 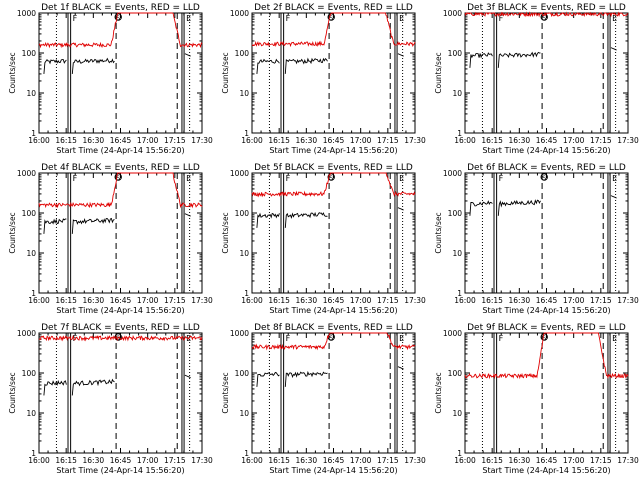 What do you see at coordinates (120, 8) in the screenshot?
I see `panel-title: Det 1f BLACK = Events, RED = LLD` at bounding box center [120, 8].